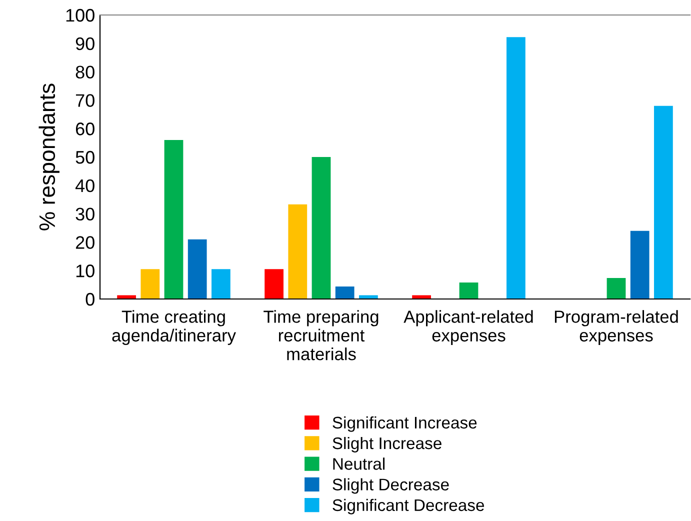 This screenshot has height=521, width=691. What do you see at coordinates (85, 242) in the screenshot?
I see `y-tick-label: 20` at bounding box center [85, 242].